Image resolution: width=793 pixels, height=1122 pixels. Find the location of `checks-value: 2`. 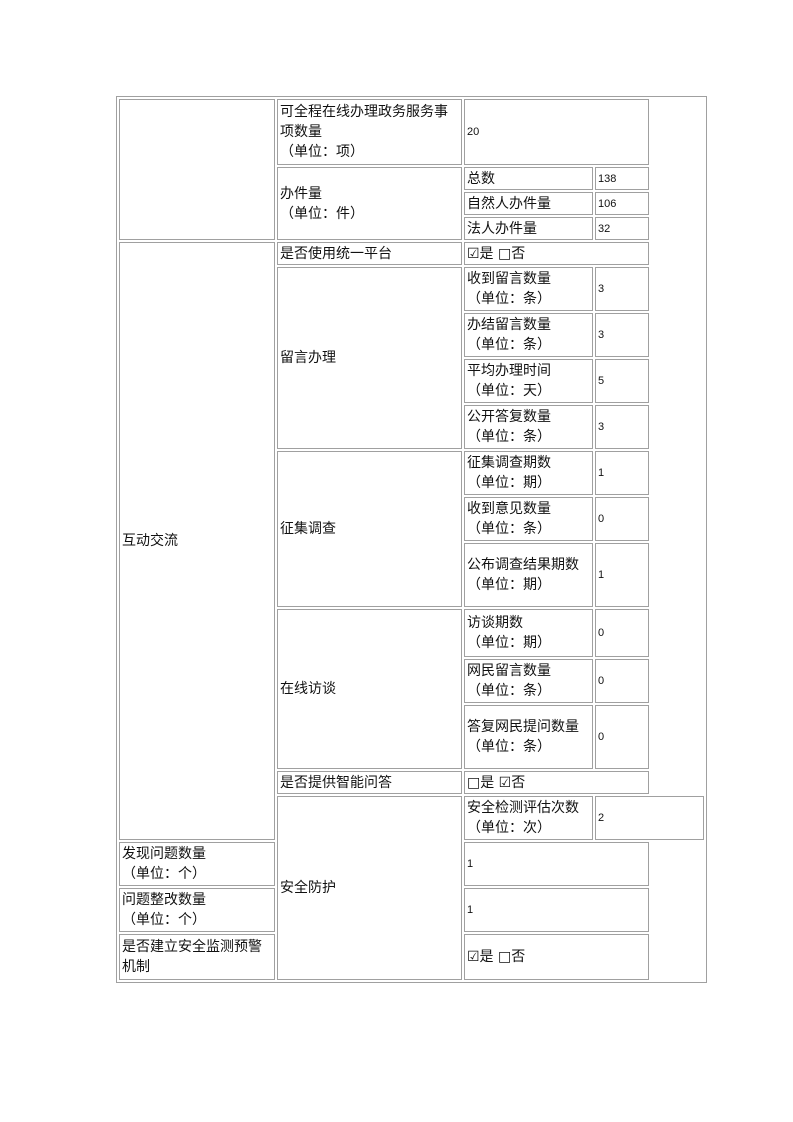

checks-value: 2 is located at coordinates (649, 818).